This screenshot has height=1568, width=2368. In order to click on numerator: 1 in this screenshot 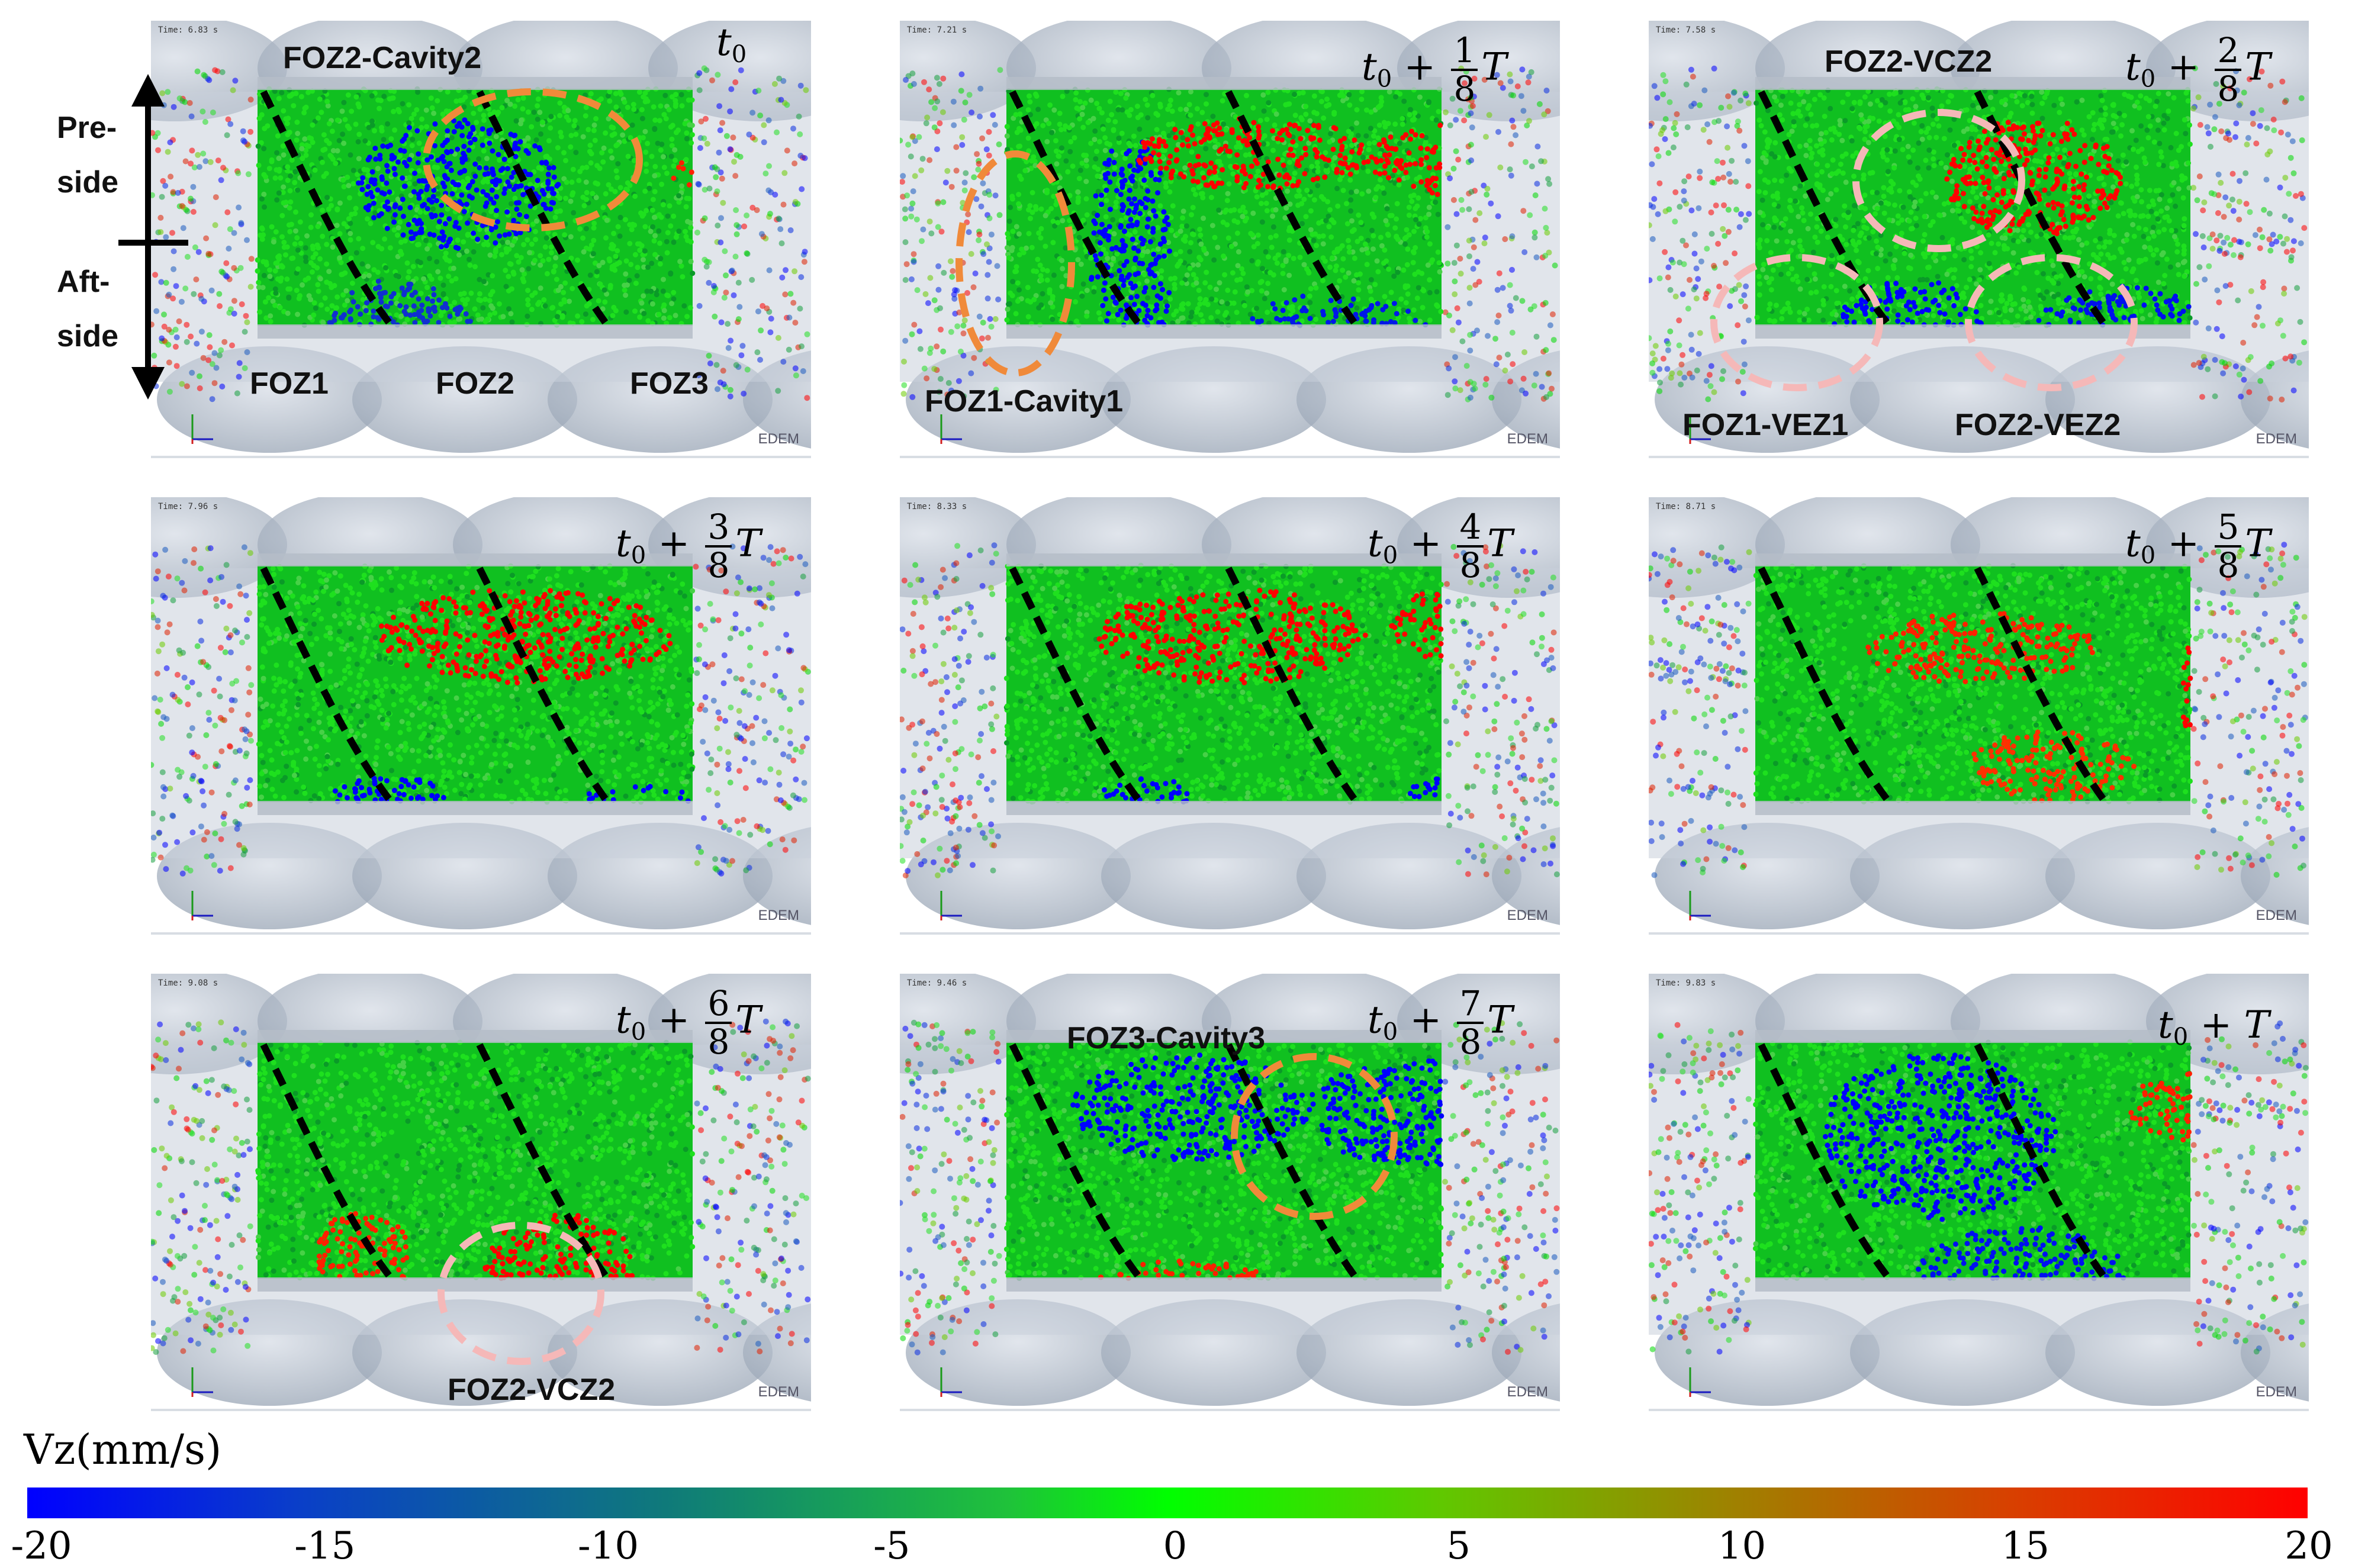, I will do `click(1464, 52)`.